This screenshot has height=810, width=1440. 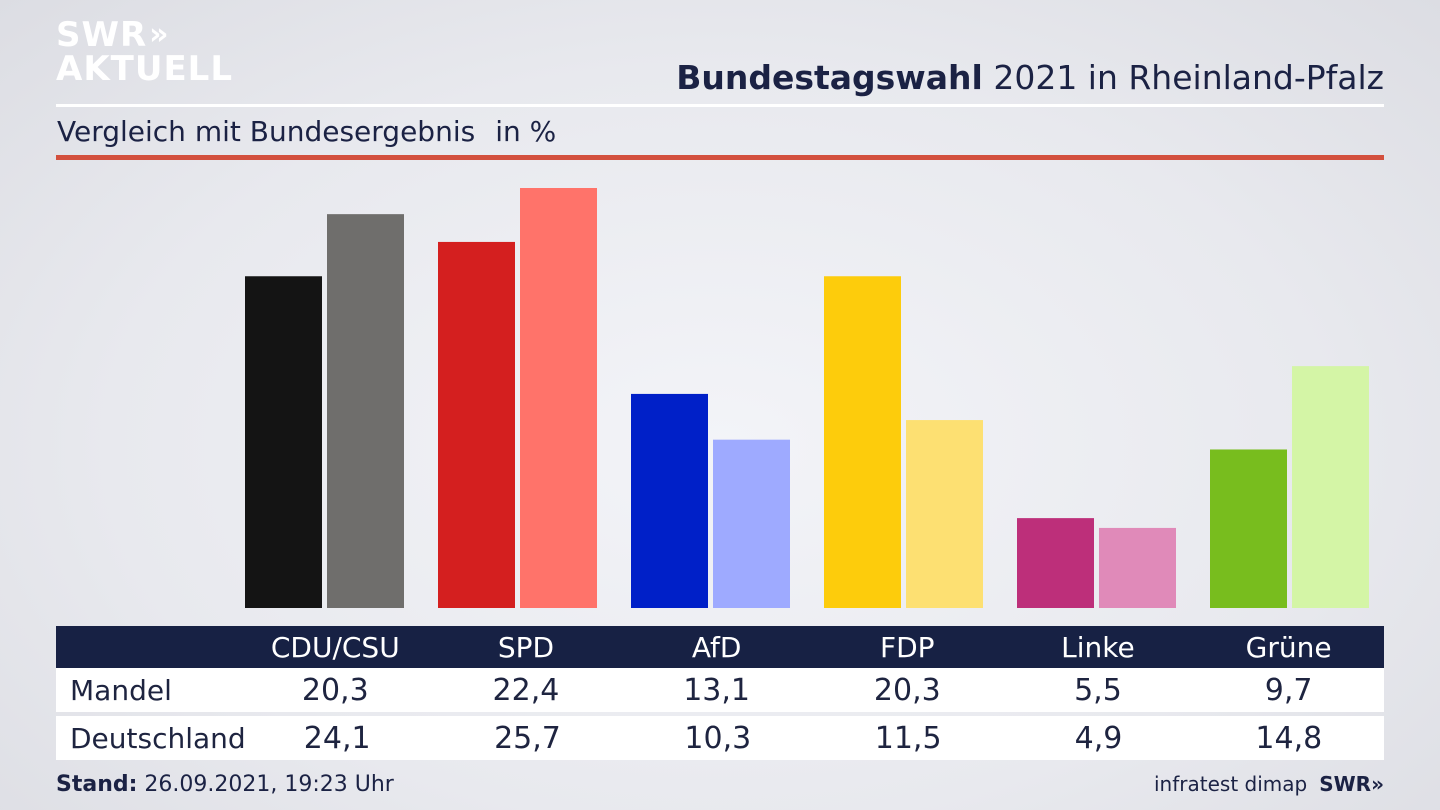 What do you see at coordinates (1330, 487) in the screenshot?
I see `bar-grne-deutschland` at bounding box center [1330, 487].